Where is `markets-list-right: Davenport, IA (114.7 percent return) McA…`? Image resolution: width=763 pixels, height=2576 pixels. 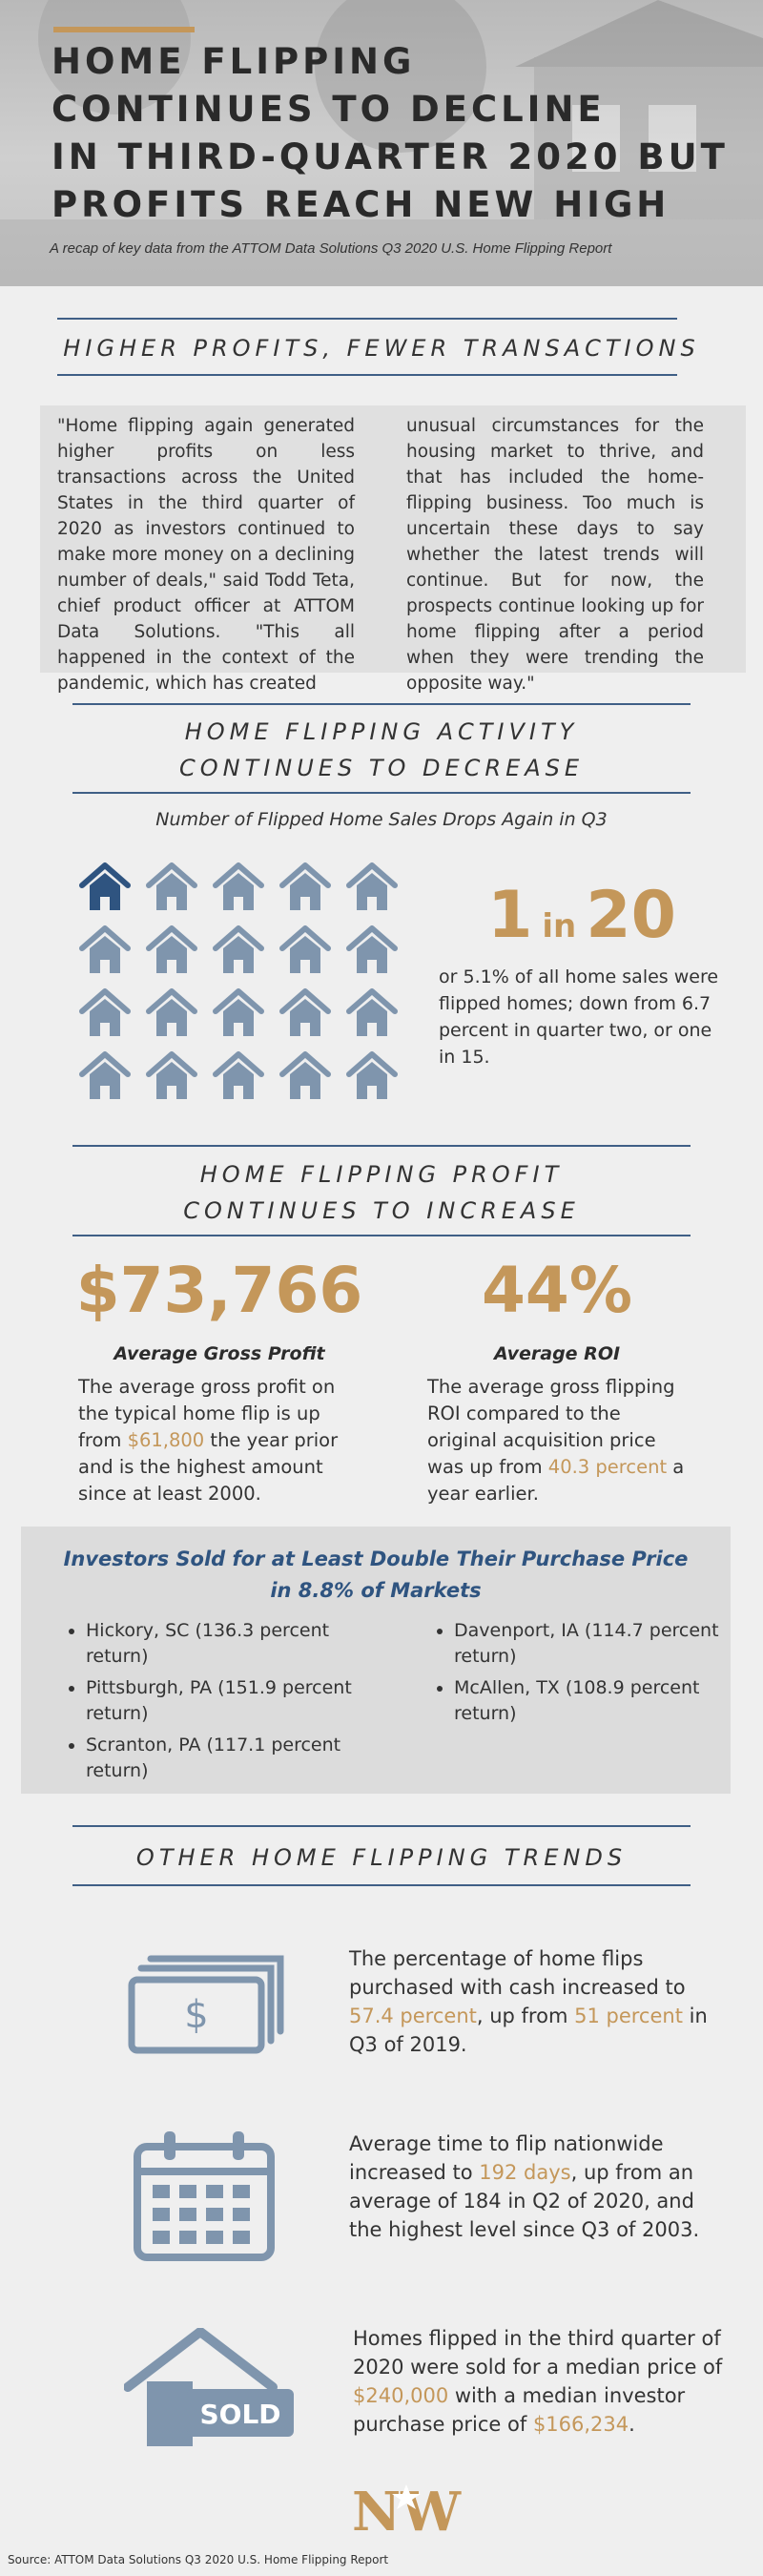
markets-list-right: Davenport, IA (114.7 percent return) McA… is located at coordinates (580, 1675).